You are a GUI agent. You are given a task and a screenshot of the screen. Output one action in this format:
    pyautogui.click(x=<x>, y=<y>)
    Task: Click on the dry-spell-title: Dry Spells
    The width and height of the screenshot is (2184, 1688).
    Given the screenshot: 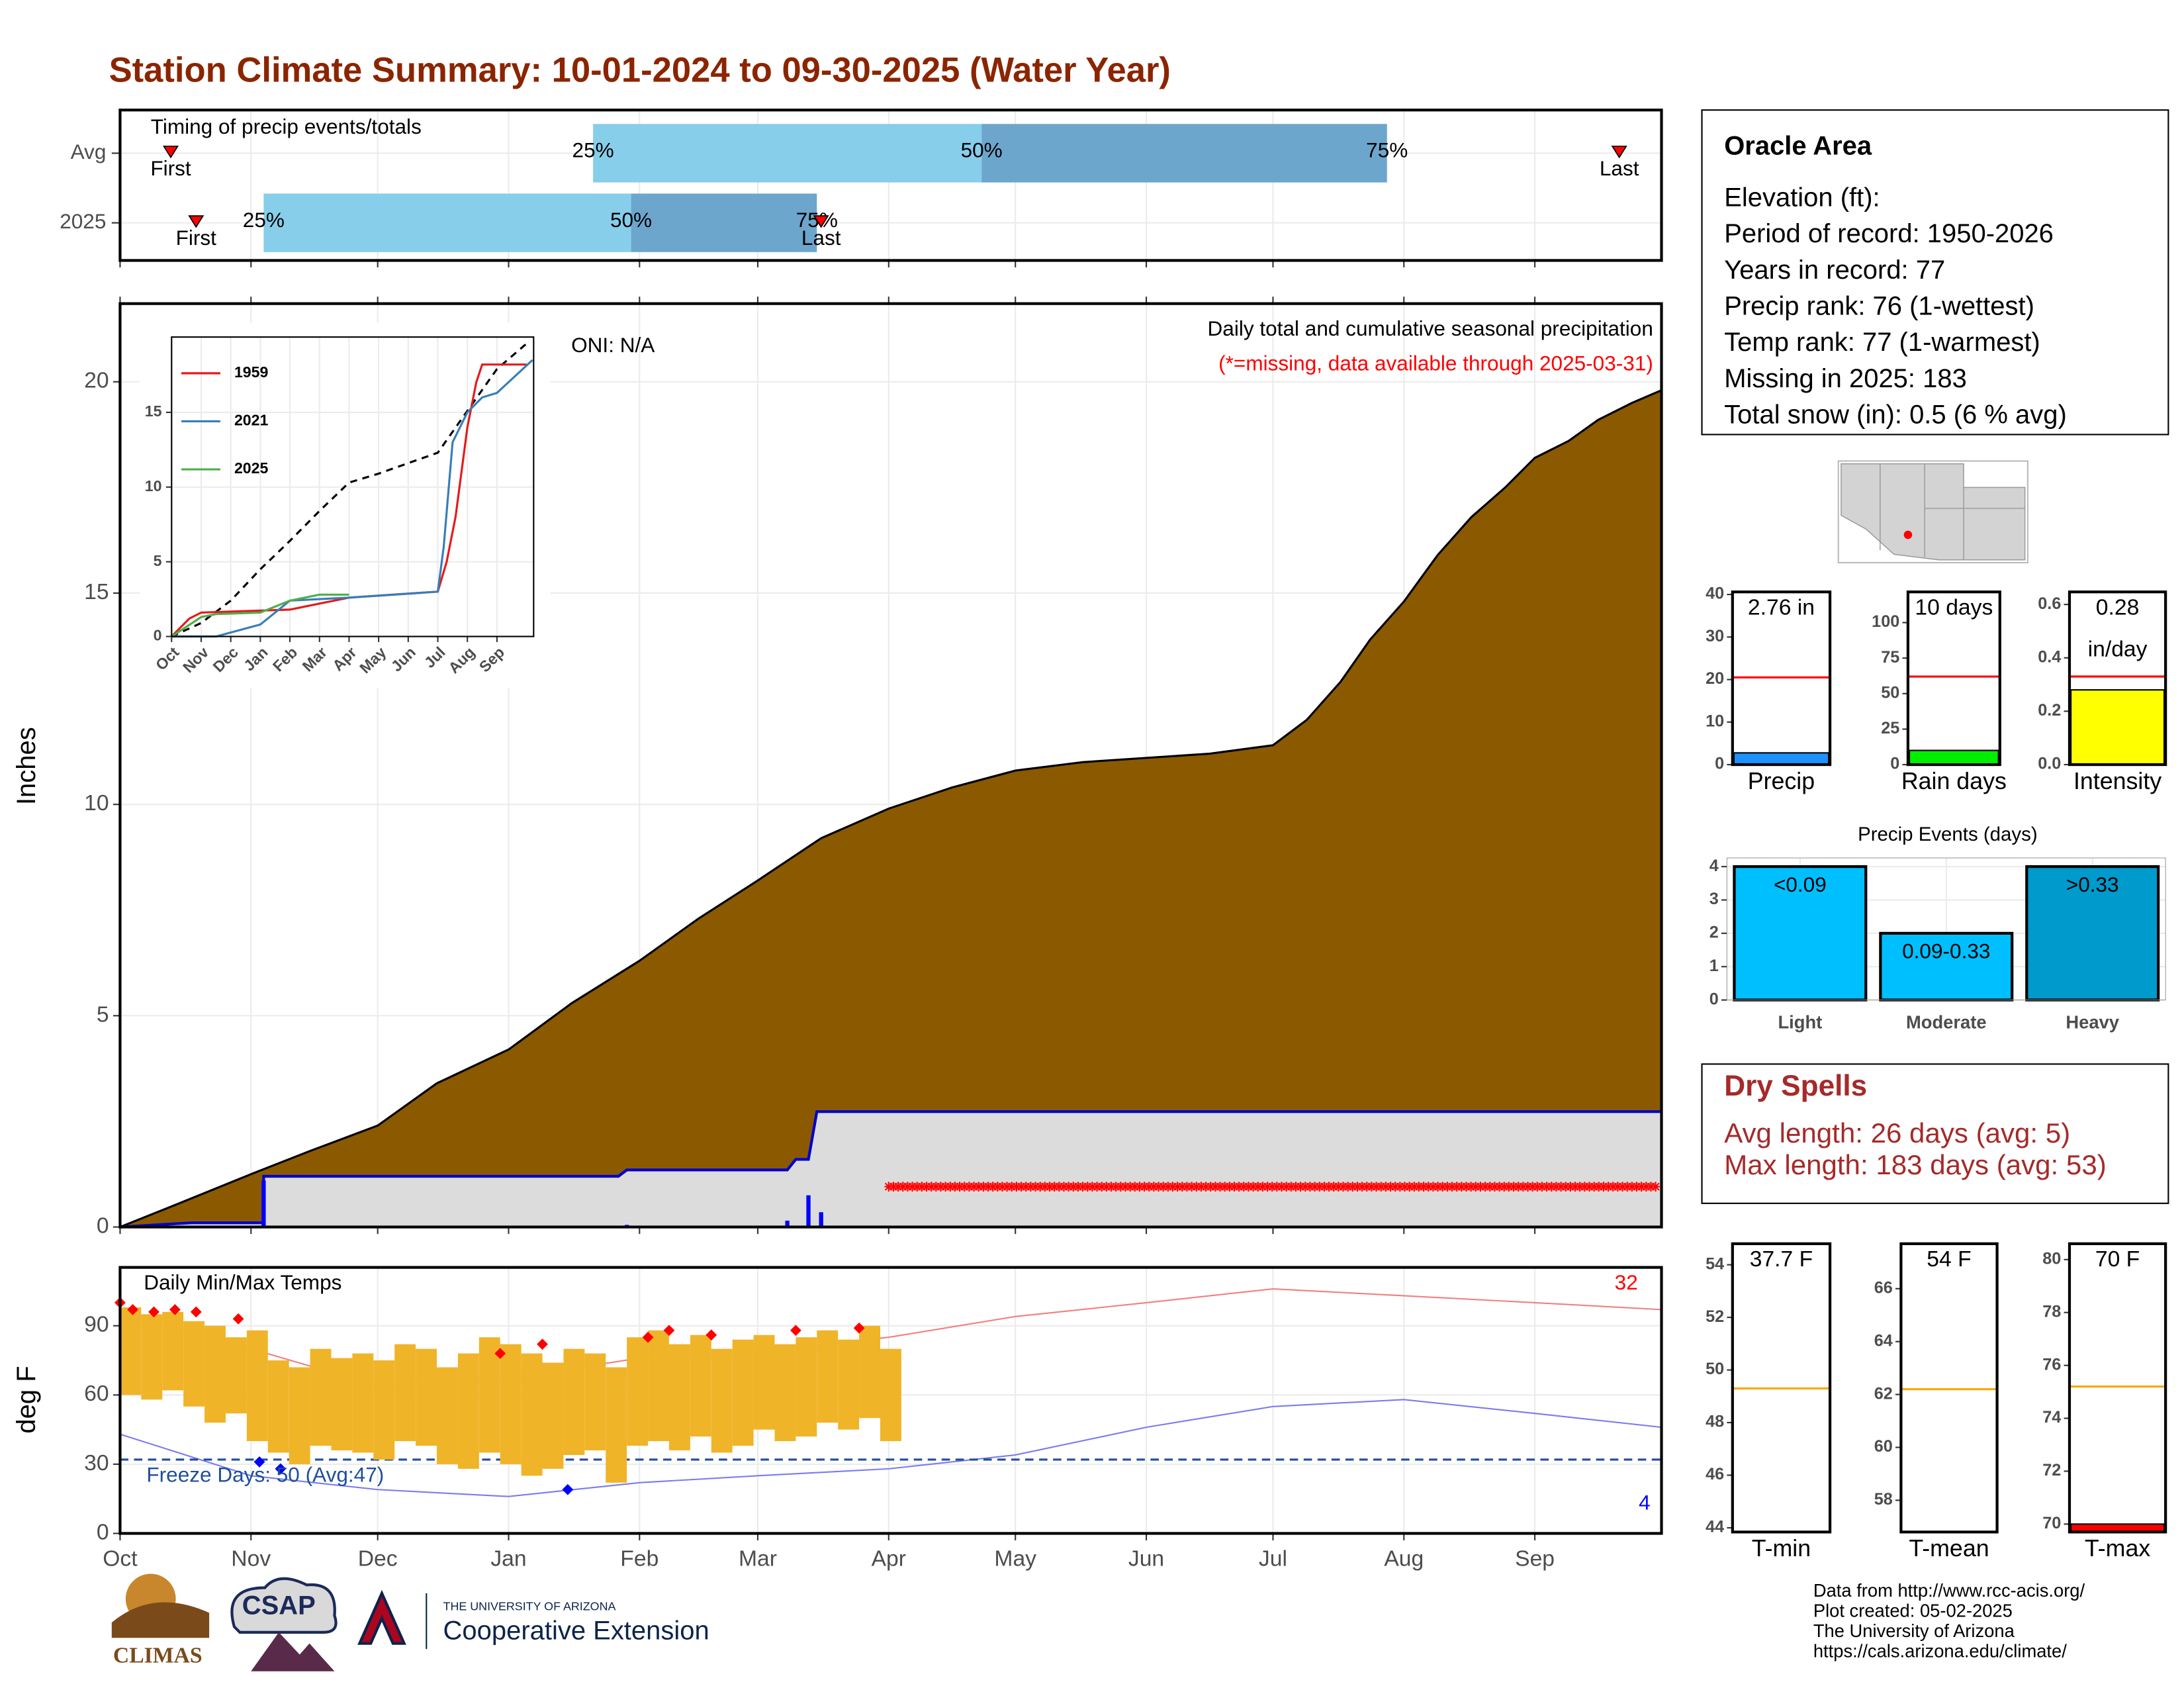 What is the action you would take?
    pyautogui.click(x=1795, y=1086)
    